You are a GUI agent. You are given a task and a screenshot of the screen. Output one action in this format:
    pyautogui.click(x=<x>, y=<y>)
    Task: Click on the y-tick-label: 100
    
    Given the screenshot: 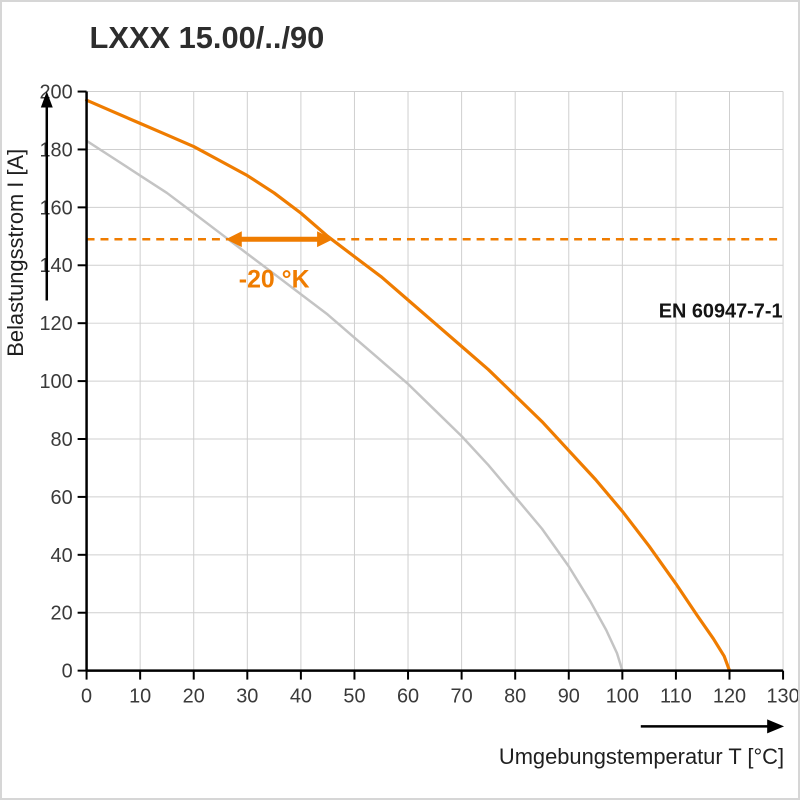 What is the action you would take?
    pyautogui.click(x=55, y=382)
    